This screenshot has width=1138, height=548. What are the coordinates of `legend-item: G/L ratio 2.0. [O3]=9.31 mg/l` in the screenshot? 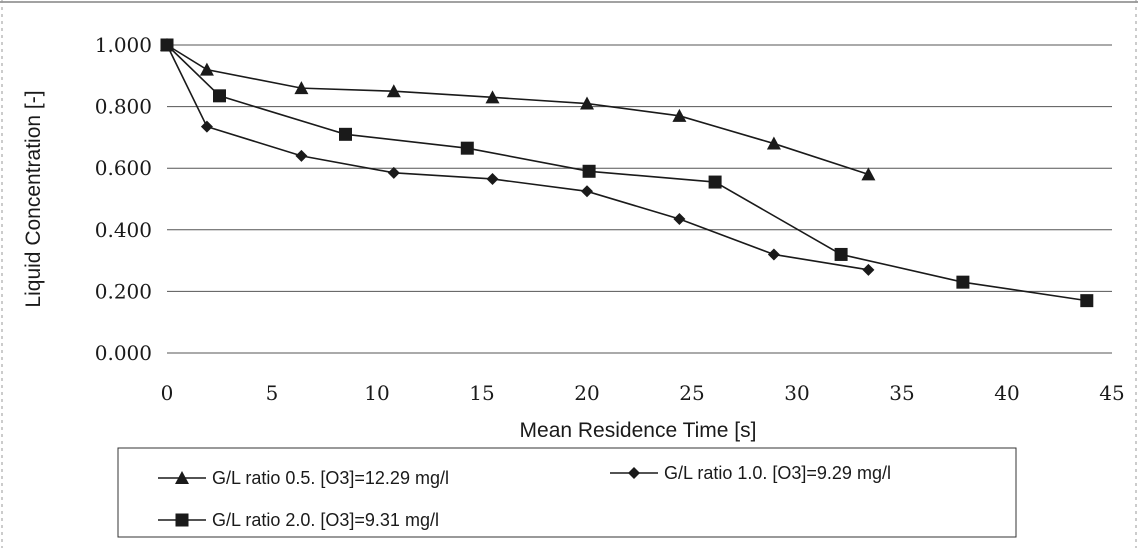 It's located at (298, 520).